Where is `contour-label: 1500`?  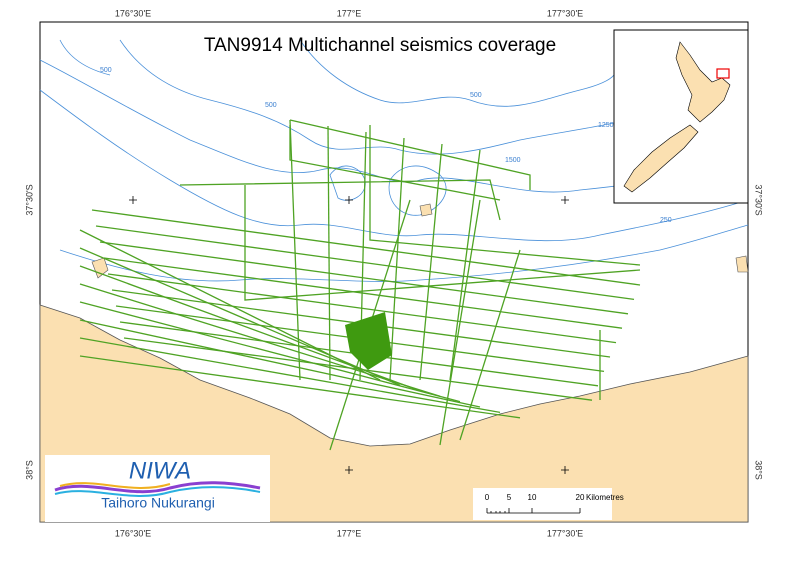
contour-label: 1500 is located at coordinates (513, 160).